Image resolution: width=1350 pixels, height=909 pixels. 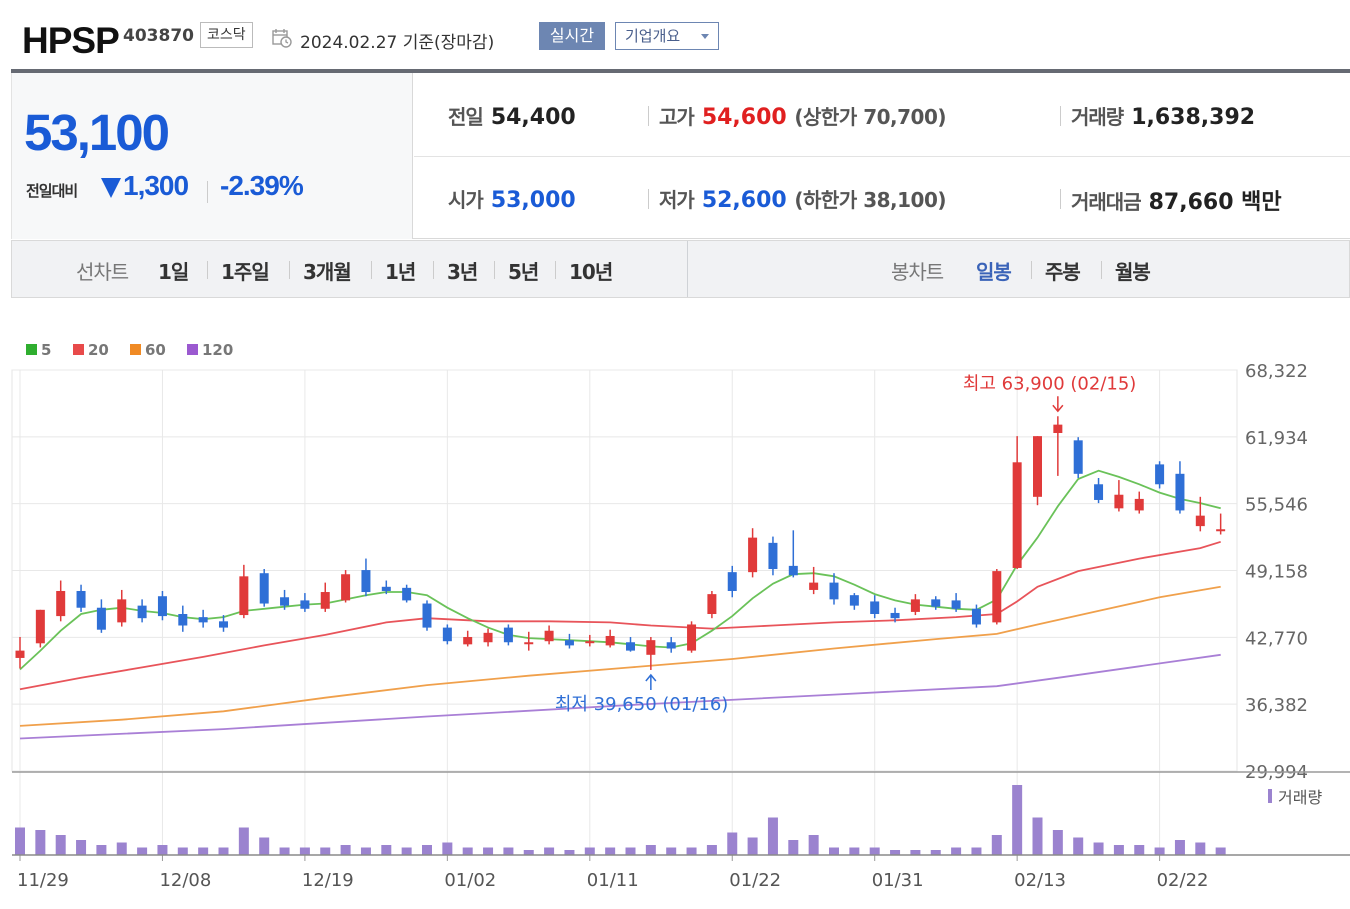 What do you see at coordinates (173, 272) in the screenshot?
I see `tab-line-1d: 1일` at bounding box center [173, 272].